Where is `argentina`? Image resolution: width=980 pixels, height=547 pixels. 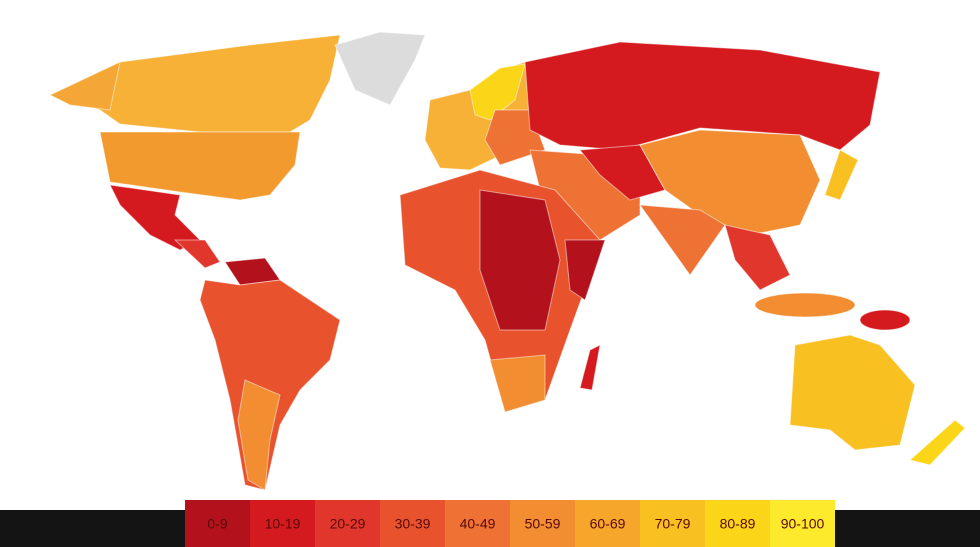 argentina is located at coordinates (259, 435).